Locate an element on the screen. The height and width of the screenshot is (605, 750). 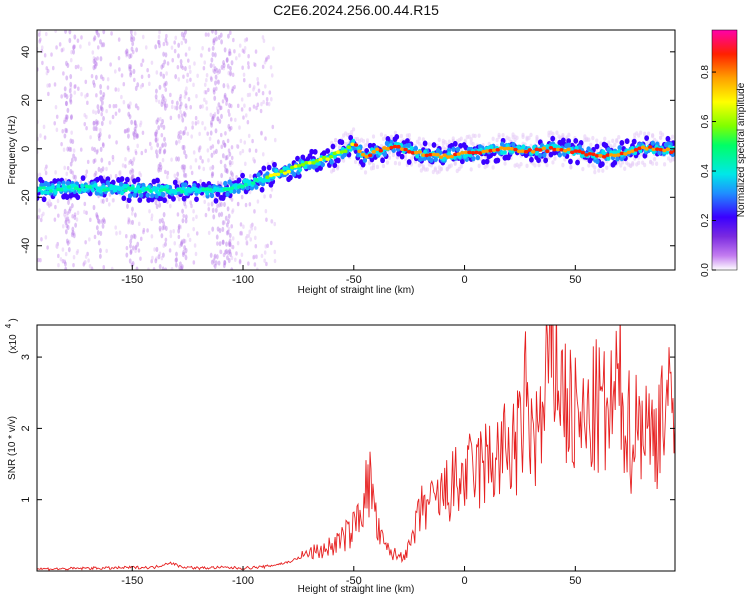
snr-y-scale-label: (x10 4 ) is located at coordinates (11, 335).